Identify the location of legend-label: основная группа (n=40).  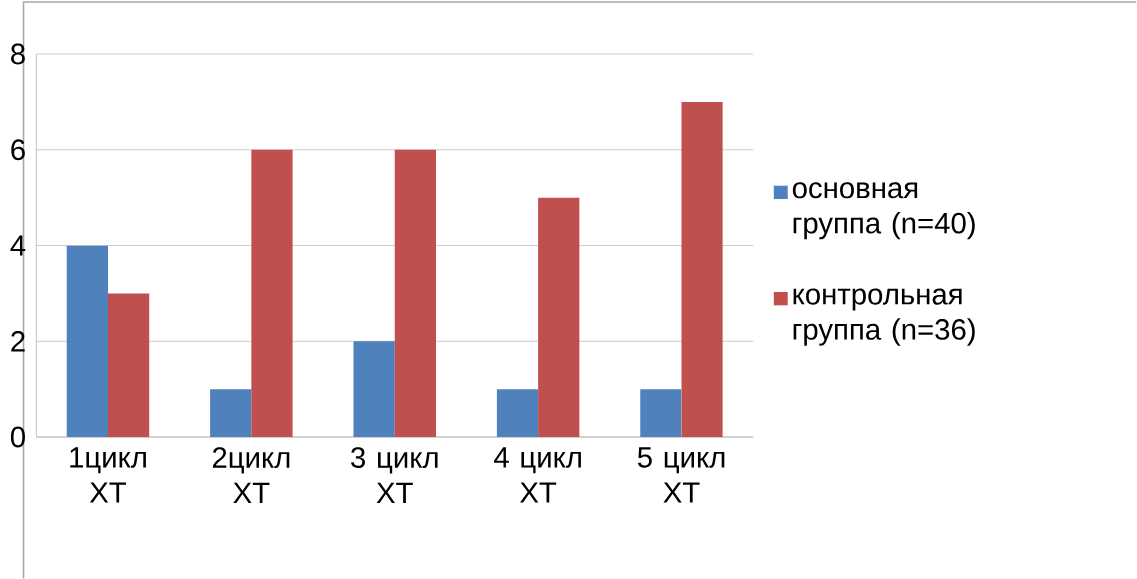
(883, 211).